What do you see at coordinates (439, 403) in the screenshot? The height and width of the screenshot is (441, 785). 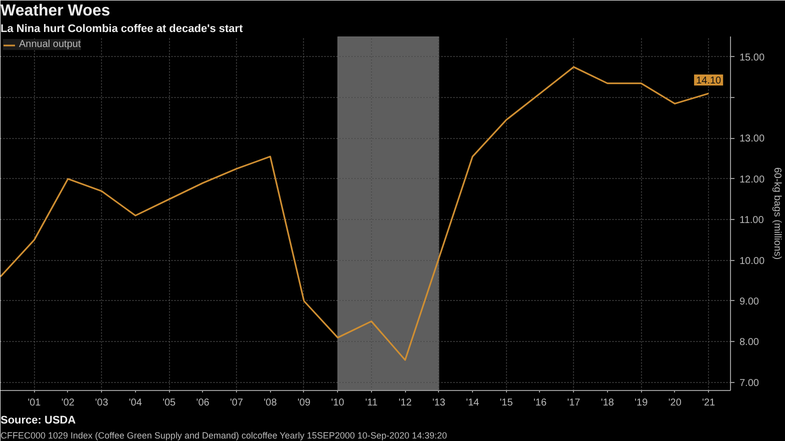 I see `x-tick-label: '13` at bounding box center [439, 403].